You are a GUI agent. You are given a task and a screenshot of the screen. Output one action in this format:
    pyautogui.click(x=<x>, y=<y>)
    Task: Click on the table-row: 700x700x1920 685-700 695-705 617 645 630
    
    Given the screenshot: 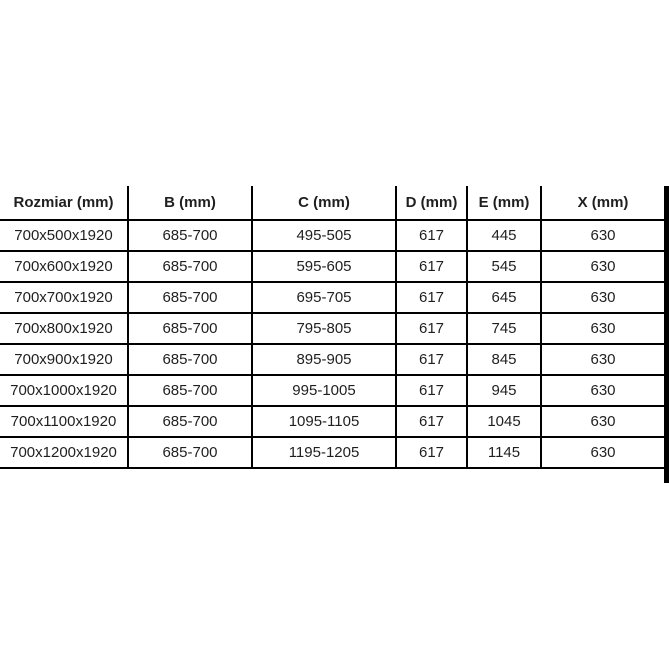 What is the action you would take?
    pyautogui.click(x=332, y=297)
    